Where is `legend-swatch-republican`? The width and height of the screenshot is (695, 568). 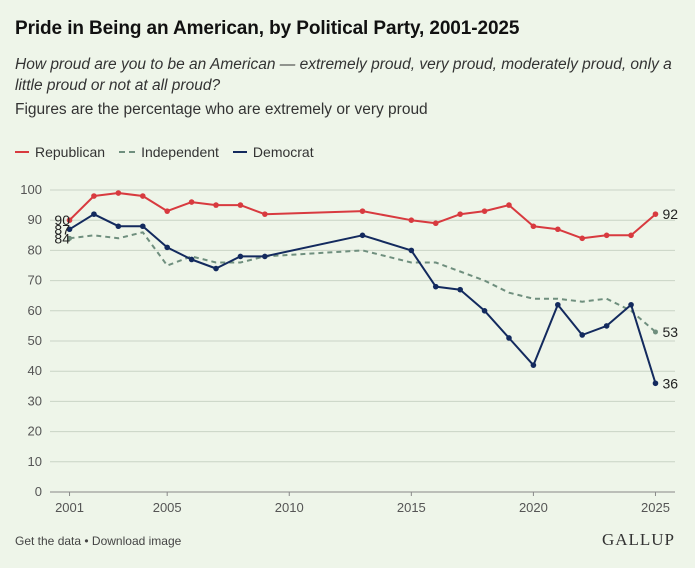
legend-swatch-republican is located at coordinates (22, 152).